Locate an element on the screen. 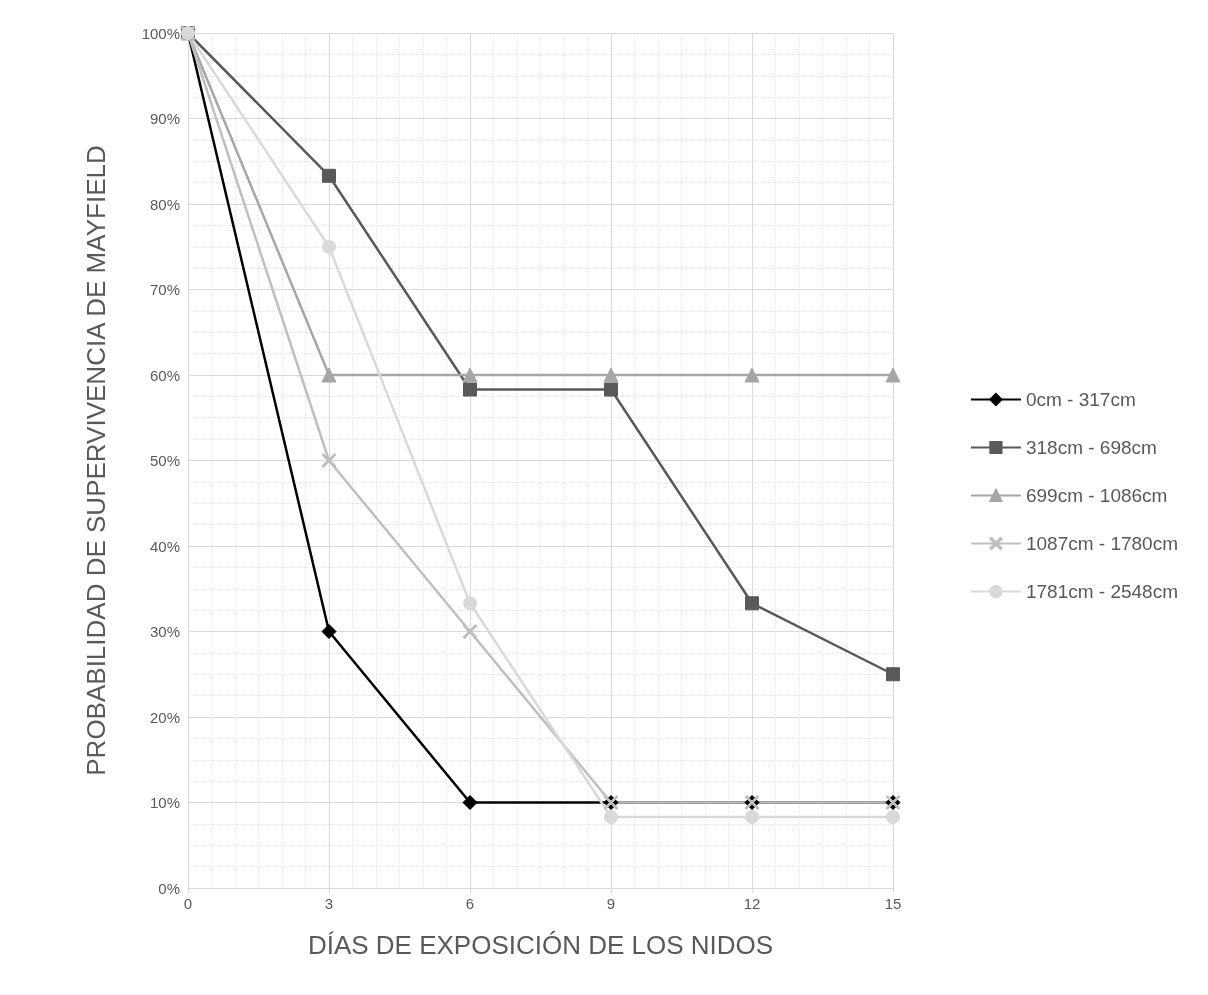  x-tick-label: 6 is located at coordinates (470, 903).